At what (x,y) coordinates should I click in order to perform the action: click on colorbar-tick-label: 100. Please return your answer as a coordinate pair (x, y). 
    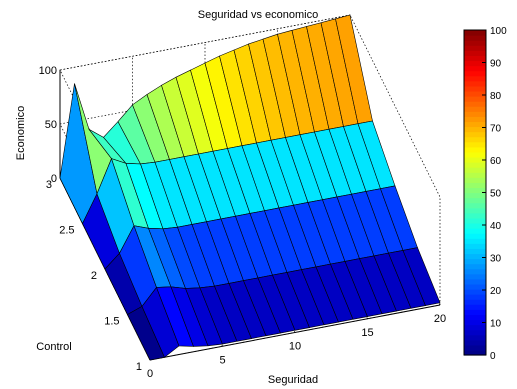
    Looking at the image, I should click on (498, 31).